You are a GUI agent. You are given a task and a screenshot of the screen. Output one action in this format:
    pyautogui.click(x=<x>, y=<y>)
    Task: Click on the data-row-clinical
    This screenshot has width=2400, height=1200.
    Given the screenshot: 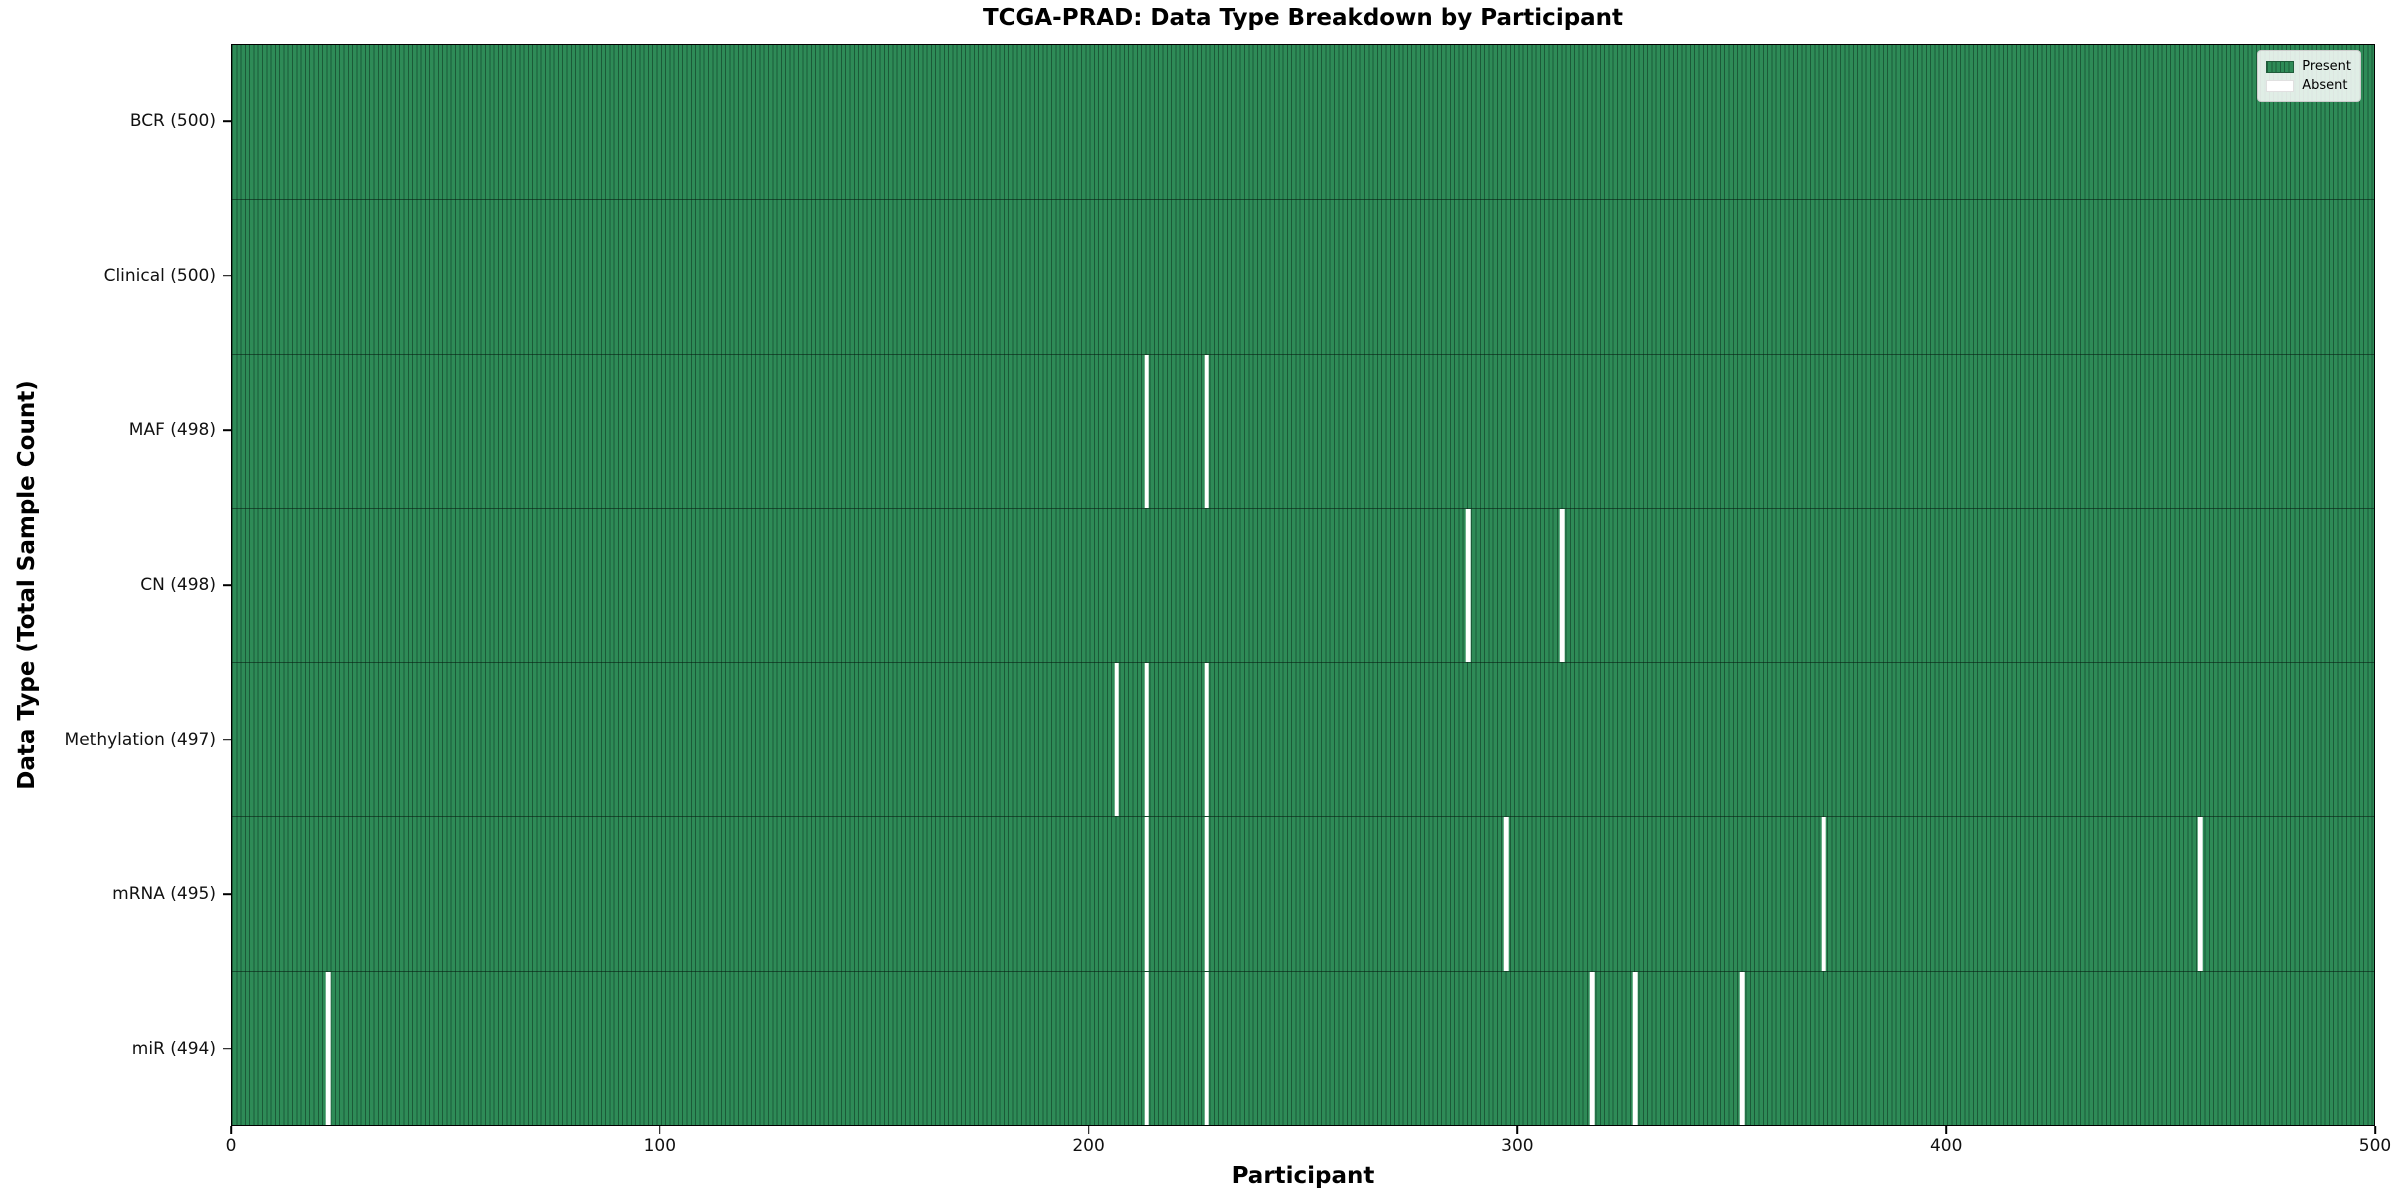 What is the action you would take?
    pyautogui.click(x=1303, y=276)
    